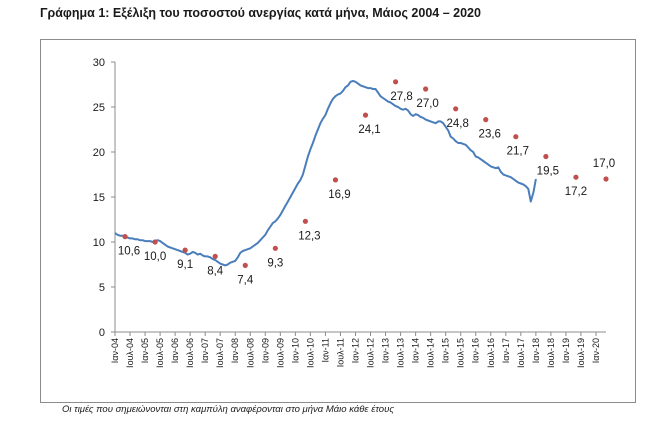 Image resolution: width=670 pixels, height=424 pixels. I want to click on y-tick-label: 10, so click(99, 243).